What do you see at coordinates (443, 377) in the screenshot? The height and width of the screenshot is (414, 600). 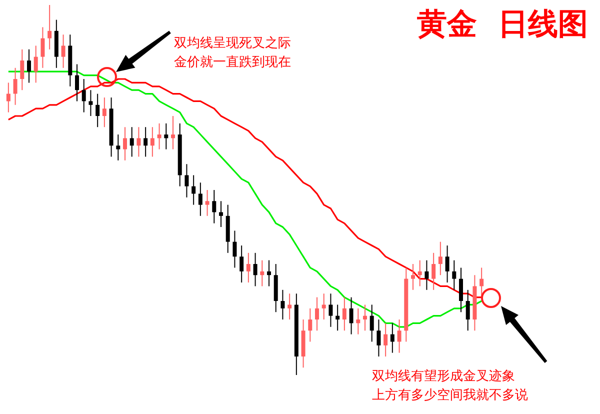 I see `annotation: 双均线有望形成金叉迹象` at bounding box center [443, 377].